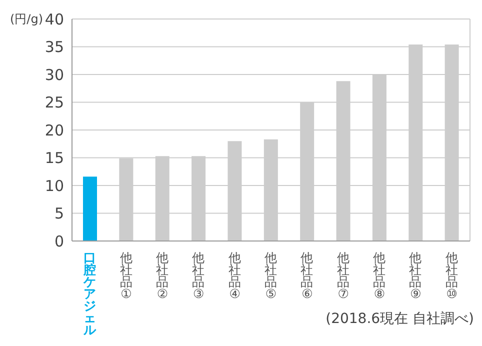  Describe the element at coordinates (126, 275) in the screenshot. I see `x-tick-label: 他社品①` at that location.